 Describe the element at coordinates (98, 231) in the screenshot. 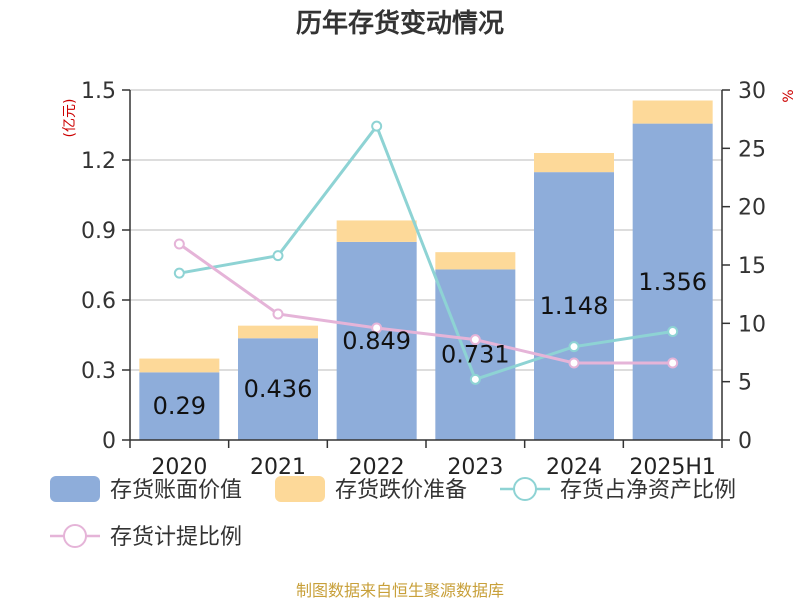

I see `left-tick-label: 0.9` at that location.